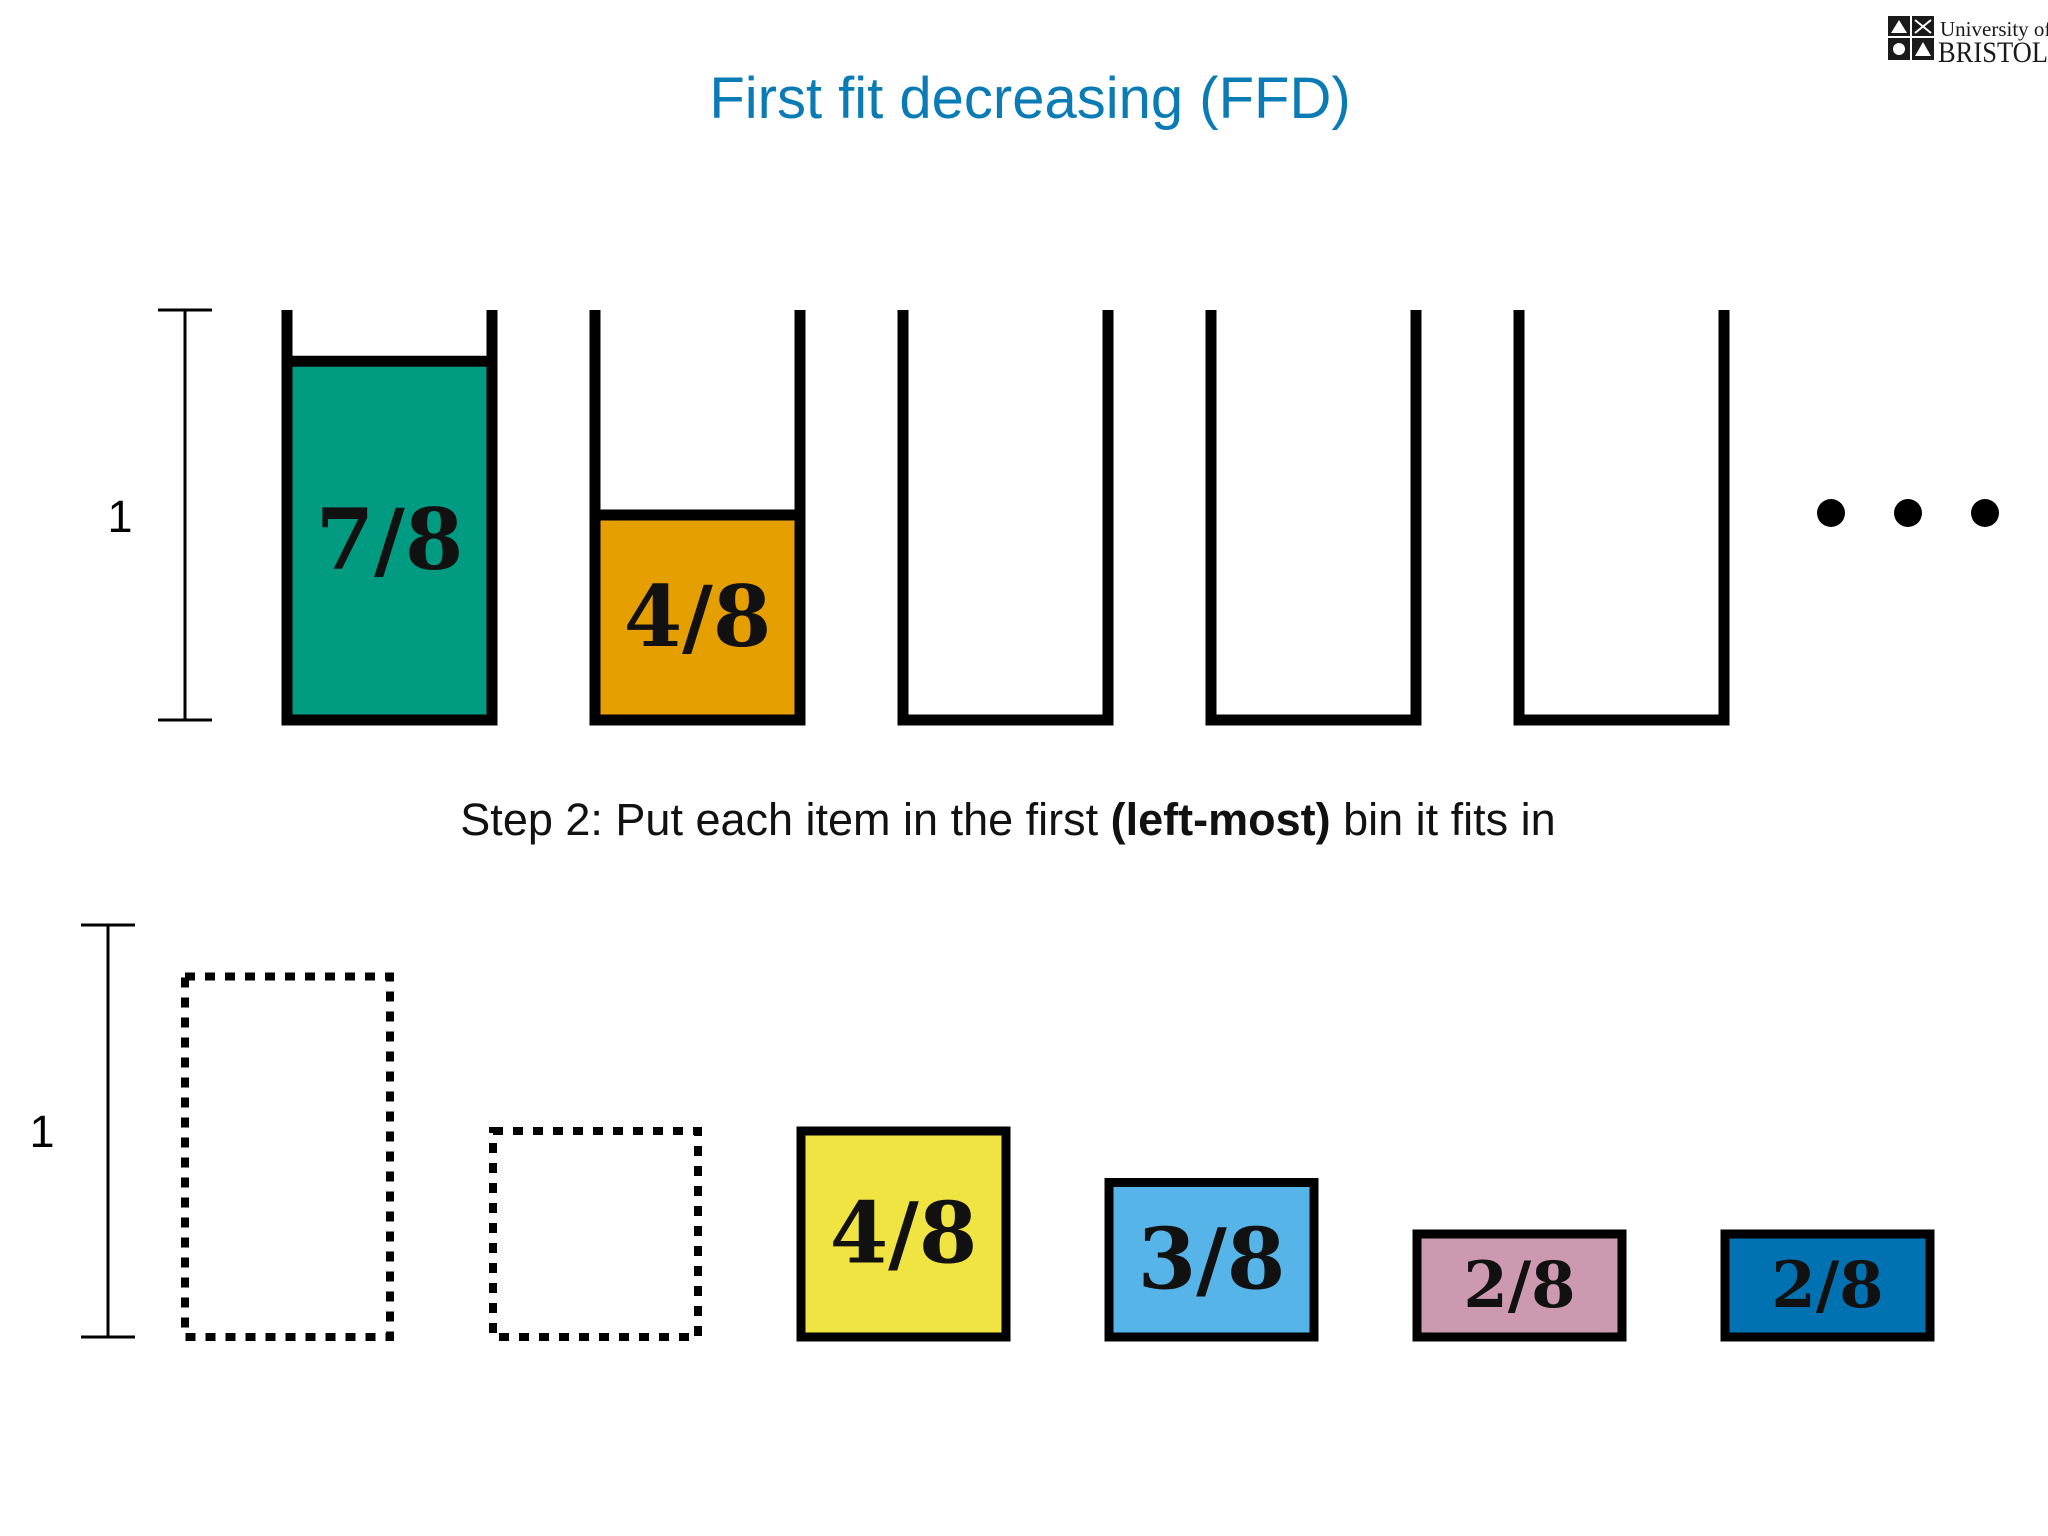 The height and width of the screenshot is (1536, 2048). I want to click on bin-2: 4/8, so click(697, 518).